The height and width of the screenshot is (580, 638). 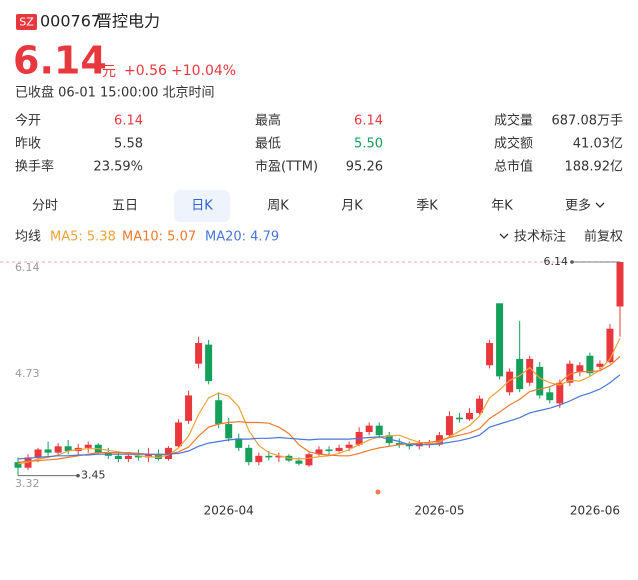 What do you see at coordinates (540, 237) in the screenshot?
I see `tool-mark: 技术标注` at bounding box center [540, 237].